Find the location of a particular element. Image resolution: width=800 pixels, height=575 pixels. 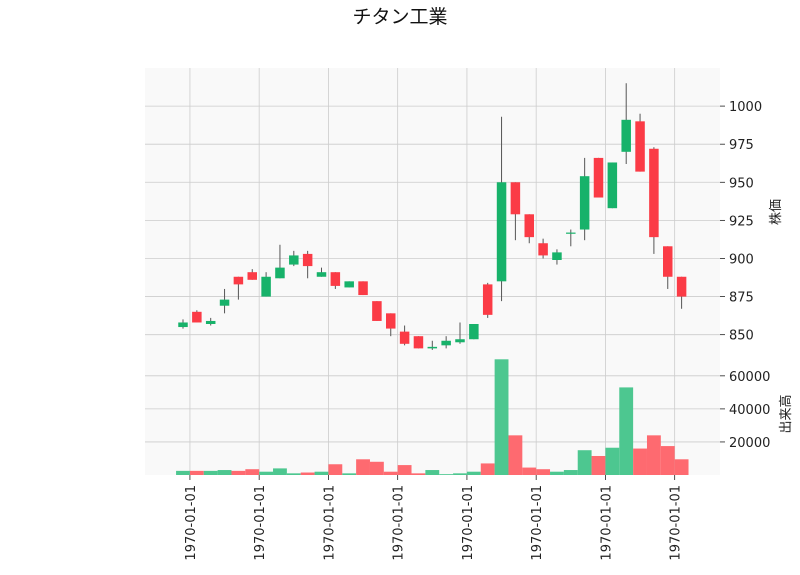

price-tick-label: 900 is located at coordinates (741, 259).